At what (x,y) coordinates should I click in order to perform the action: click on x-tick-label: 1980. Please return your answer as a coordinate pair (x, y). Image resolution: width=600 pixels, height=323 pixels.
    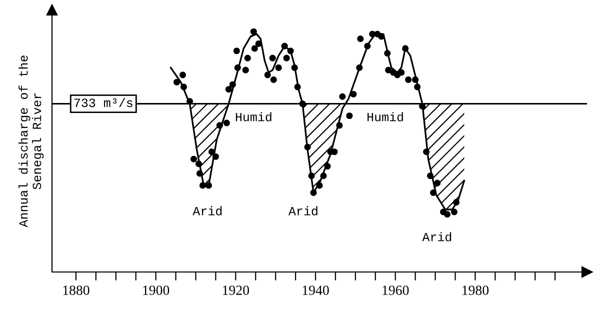
    Looking at the image, I should click on (475, 290).